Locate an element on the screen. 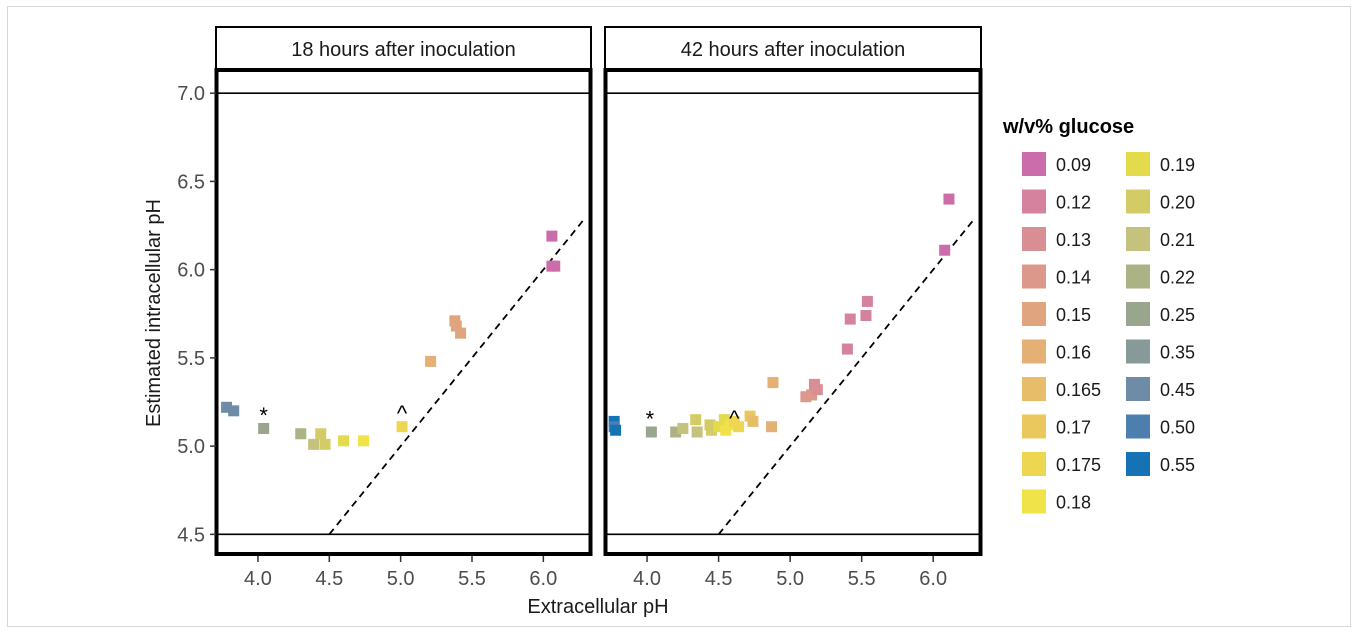  y-axis: 4.5 5.0 5.5 6.0 6.5 7.0 is located at coordinates (196, 314).